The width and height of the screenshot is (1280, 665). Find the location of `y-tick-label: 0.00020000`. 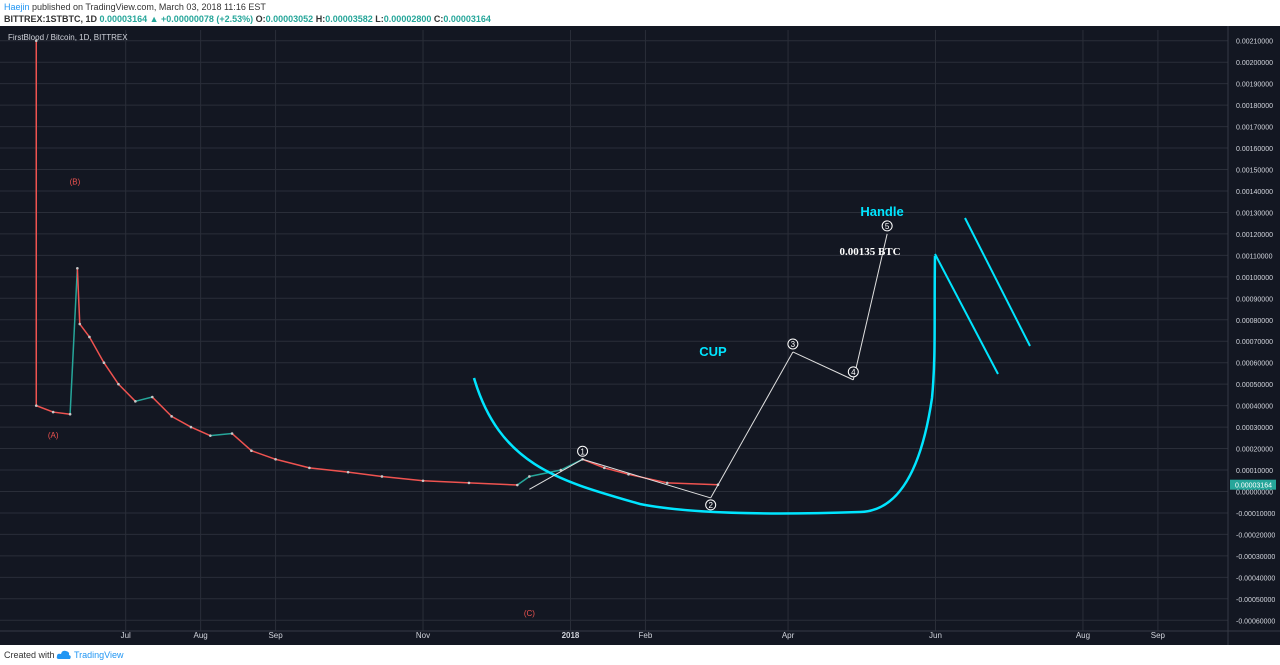

y-tick-label: 0.00020000 is located at coordinates (1254, 450).